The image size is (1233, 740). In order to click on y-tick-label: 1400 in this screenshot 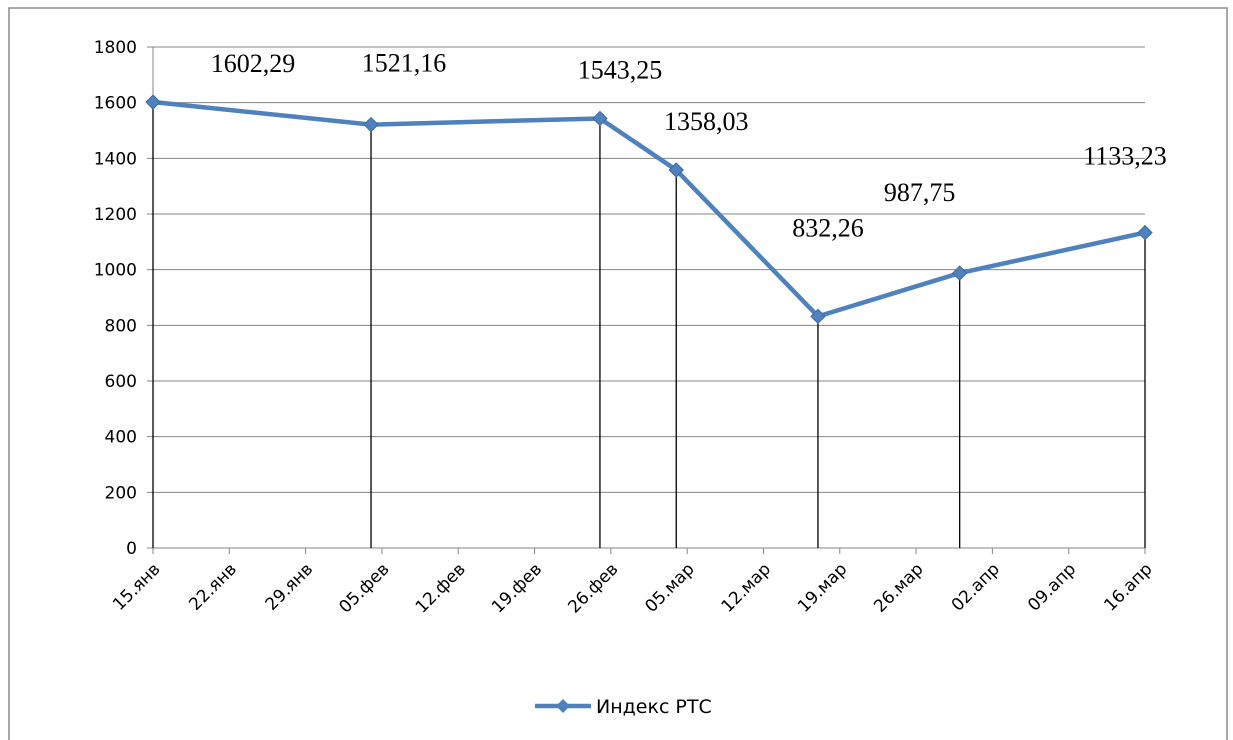, I will do `click(115, 159)`.